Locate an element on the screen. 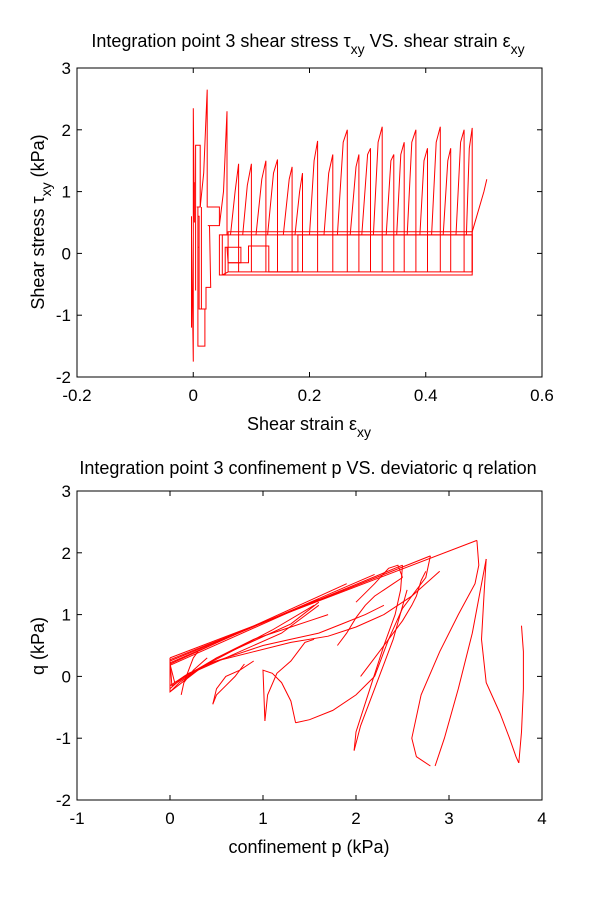 The image size is (599, 900). x-tick-label: 0.6 is located at coordinates (542, 395).